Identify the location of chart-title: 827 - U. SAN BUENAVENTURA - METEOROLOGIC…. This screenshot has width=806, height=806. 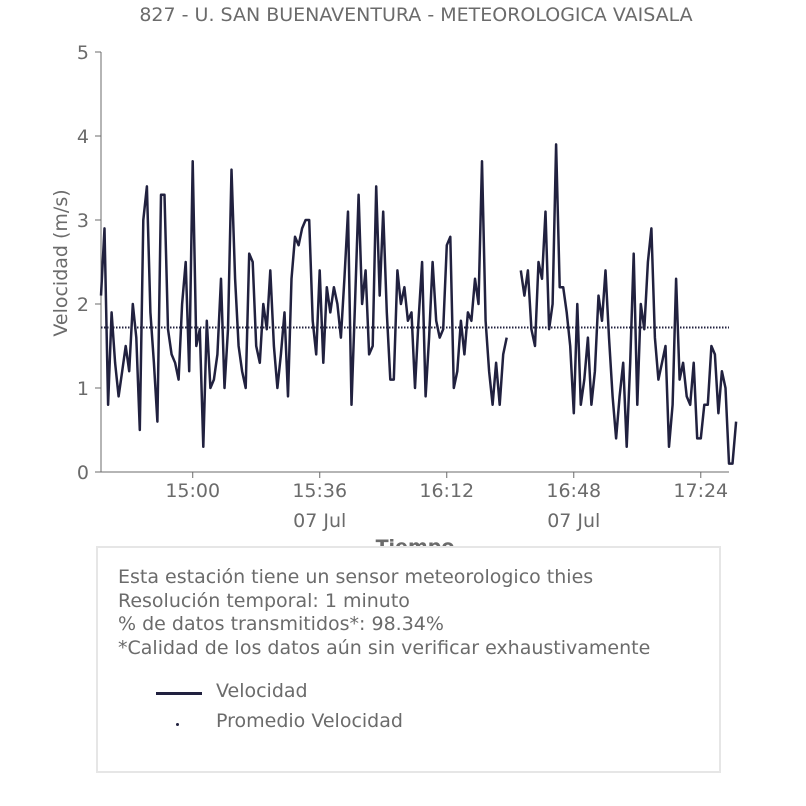
(415, 15).